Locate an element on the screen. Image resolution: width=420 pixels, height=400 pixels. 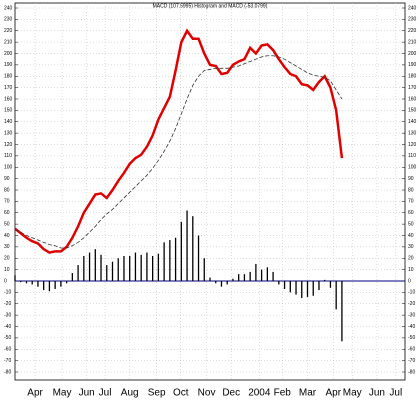
x-tick-label: Dec is located at coordinates (231, 393).